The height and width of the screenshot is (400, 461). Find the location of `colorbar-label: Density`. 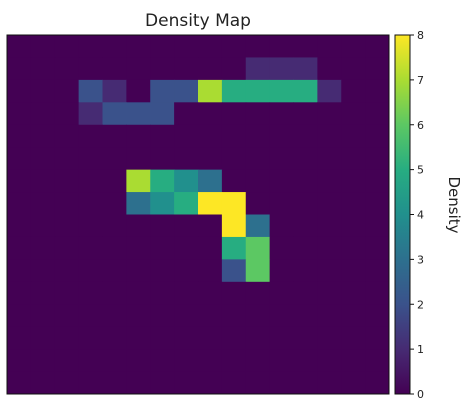

colorbar-label: Density is located at coordinates (453, 204).